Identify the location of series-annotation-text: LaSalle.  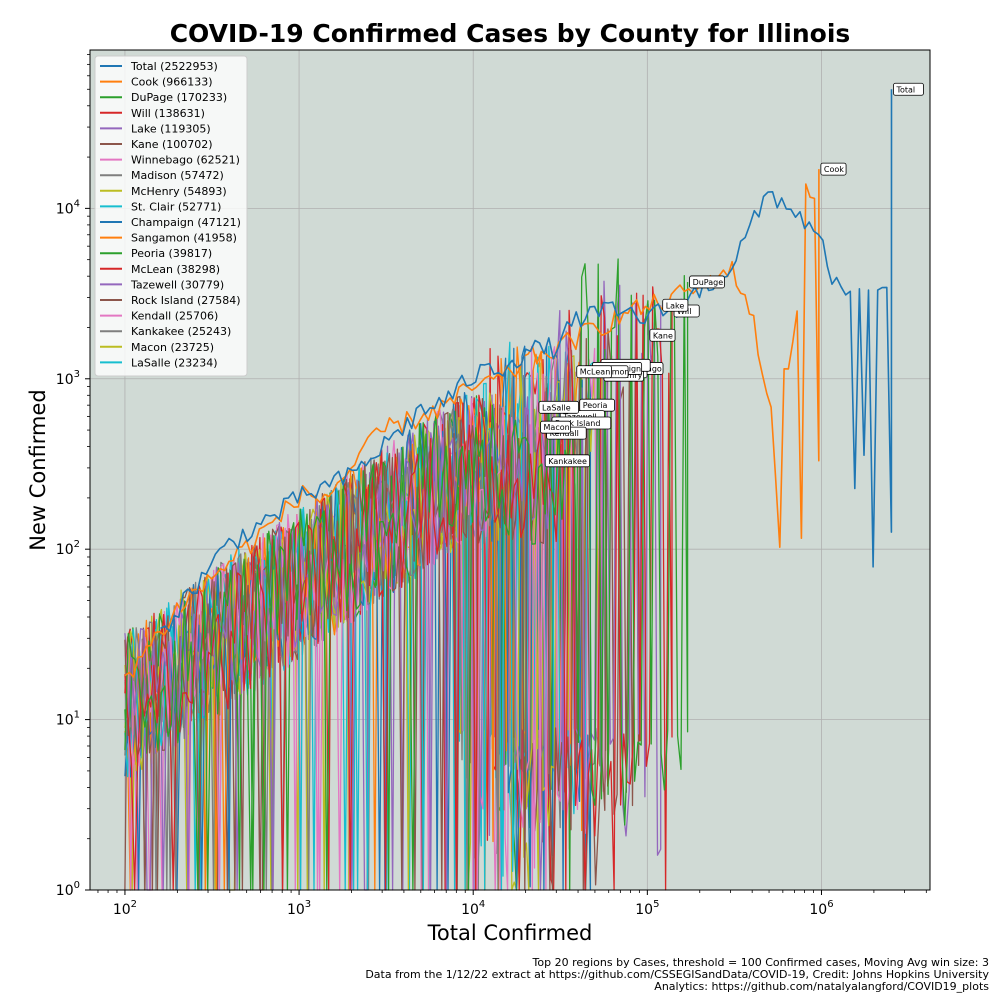
(556, 407).